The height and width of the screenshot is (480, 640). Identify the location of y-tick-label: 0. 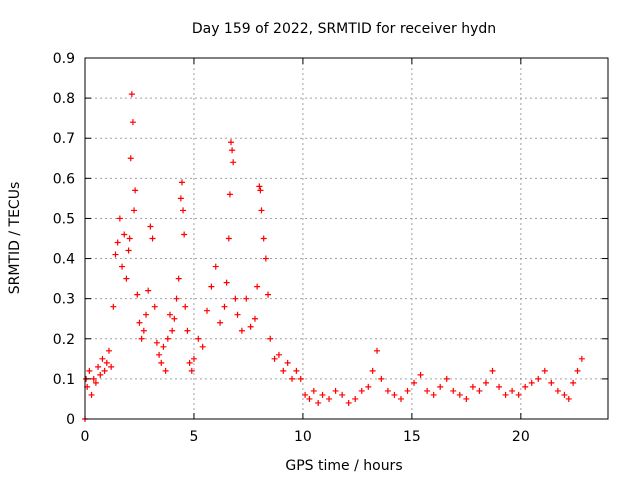
(70, 420).